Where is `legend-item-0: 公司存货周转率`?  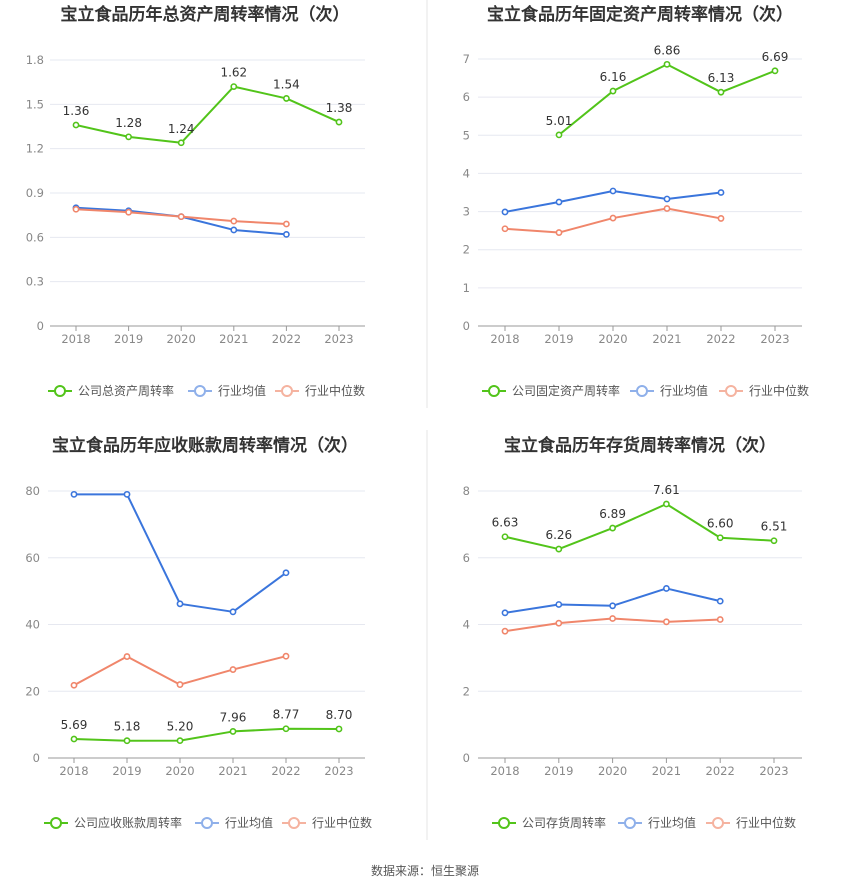 legend-item-0: 公司存货周转率 is located at coordinates (549, 822).